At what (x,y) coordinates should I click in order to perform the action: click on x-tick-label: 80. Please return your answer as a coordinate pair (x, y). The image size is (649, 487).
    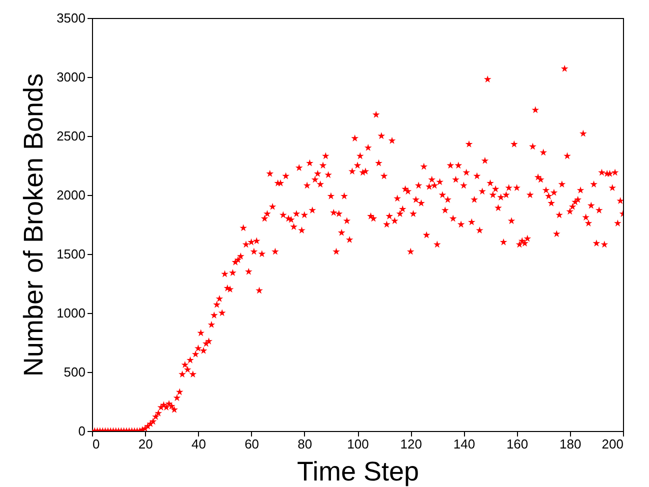
    Looking at the image, I should click on (305, 444).